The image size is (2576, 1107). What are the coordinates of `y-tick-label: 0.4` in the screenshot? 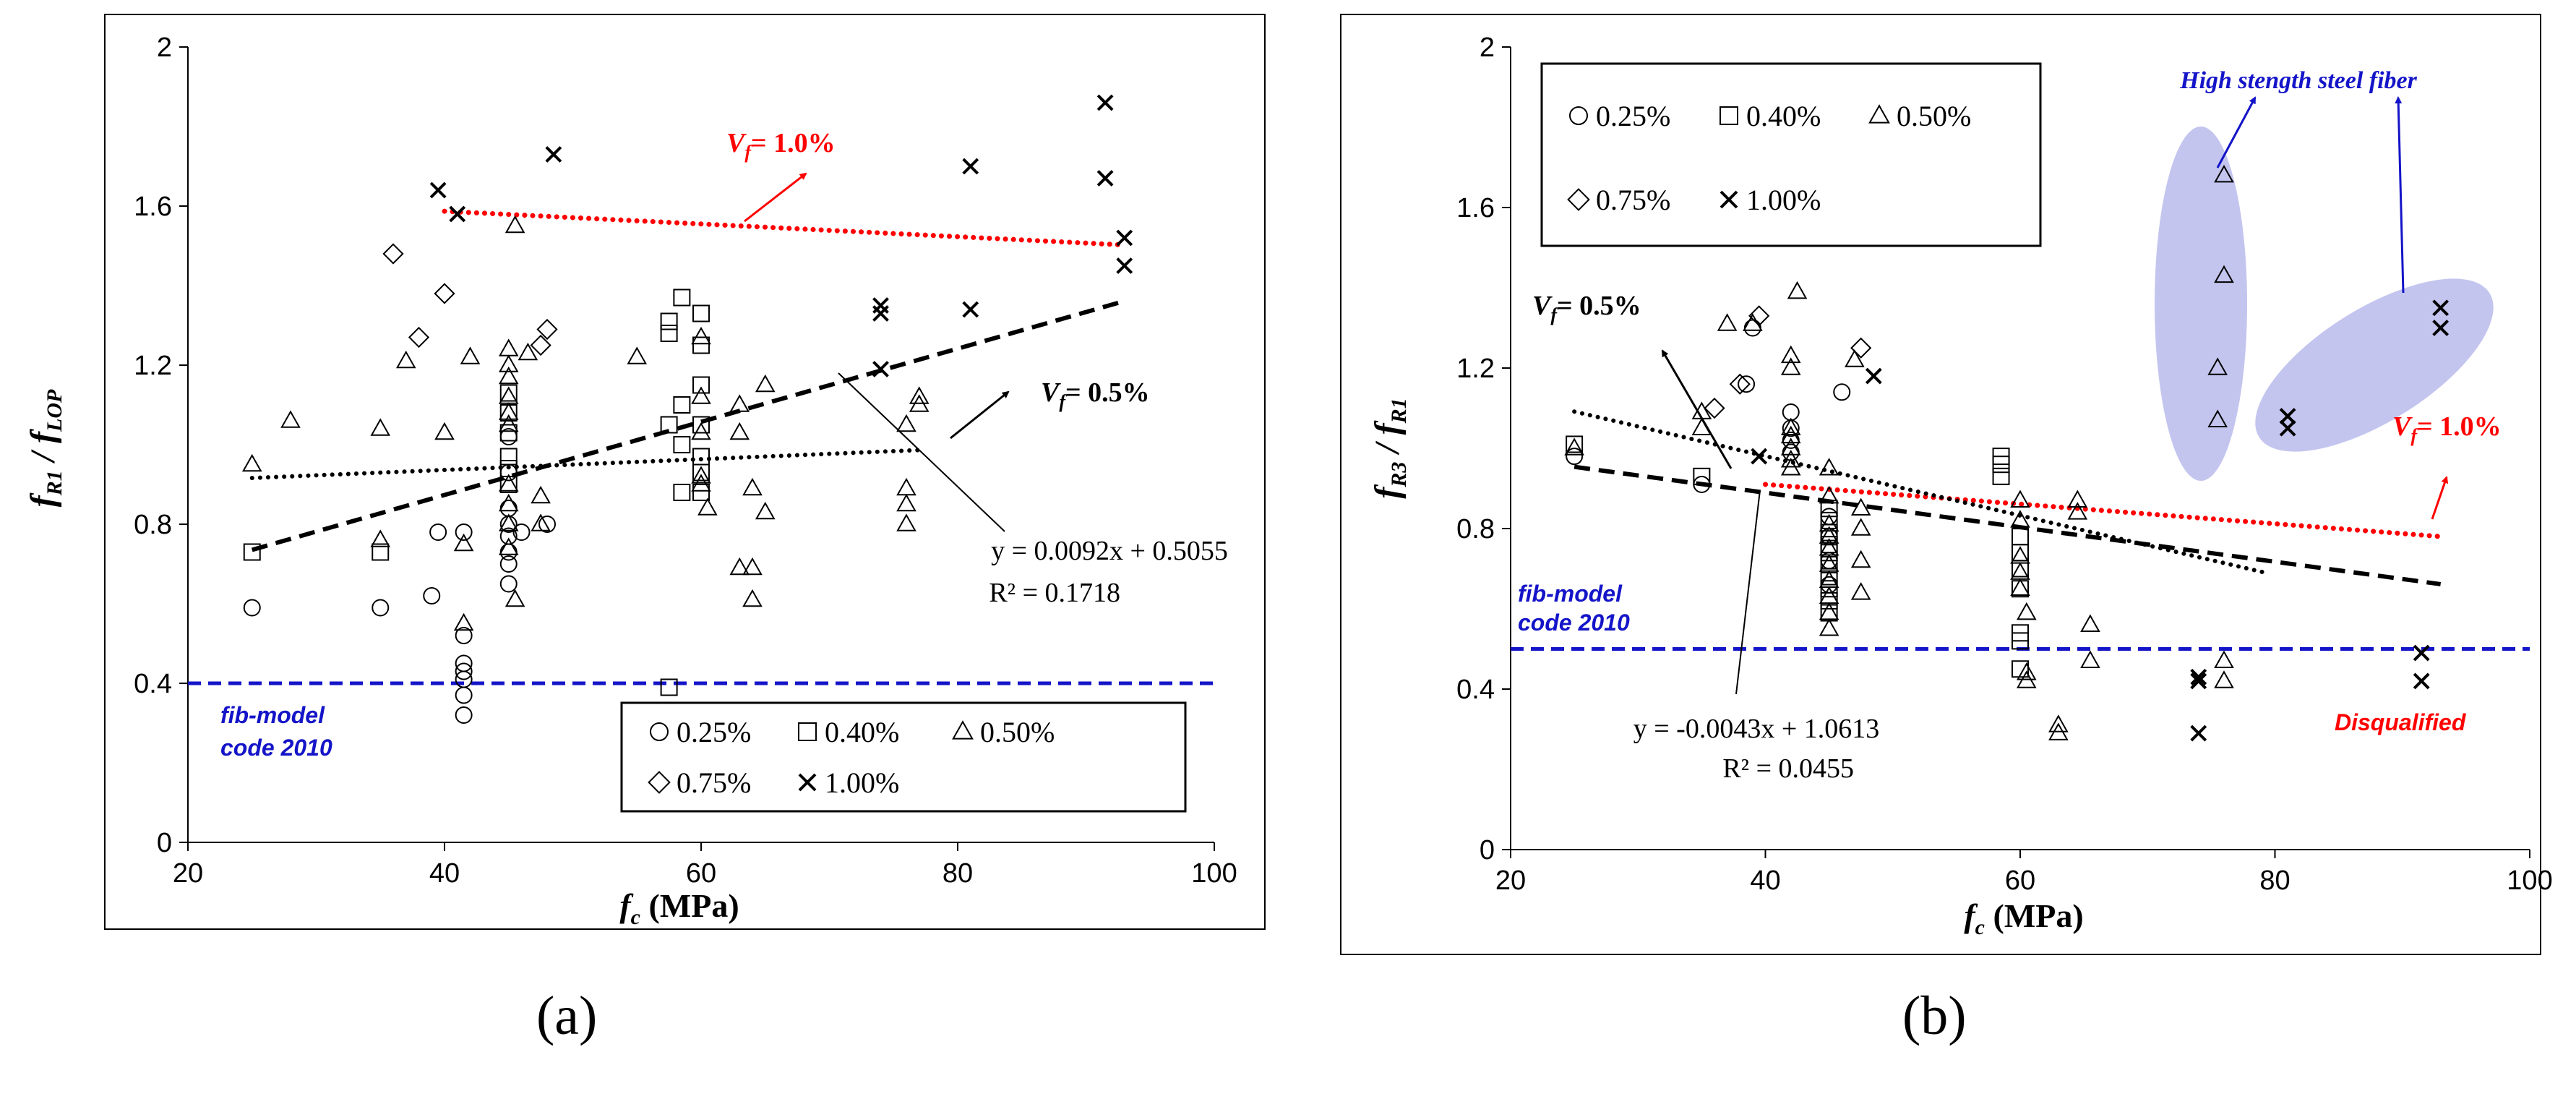 It's located at (1475, 690).